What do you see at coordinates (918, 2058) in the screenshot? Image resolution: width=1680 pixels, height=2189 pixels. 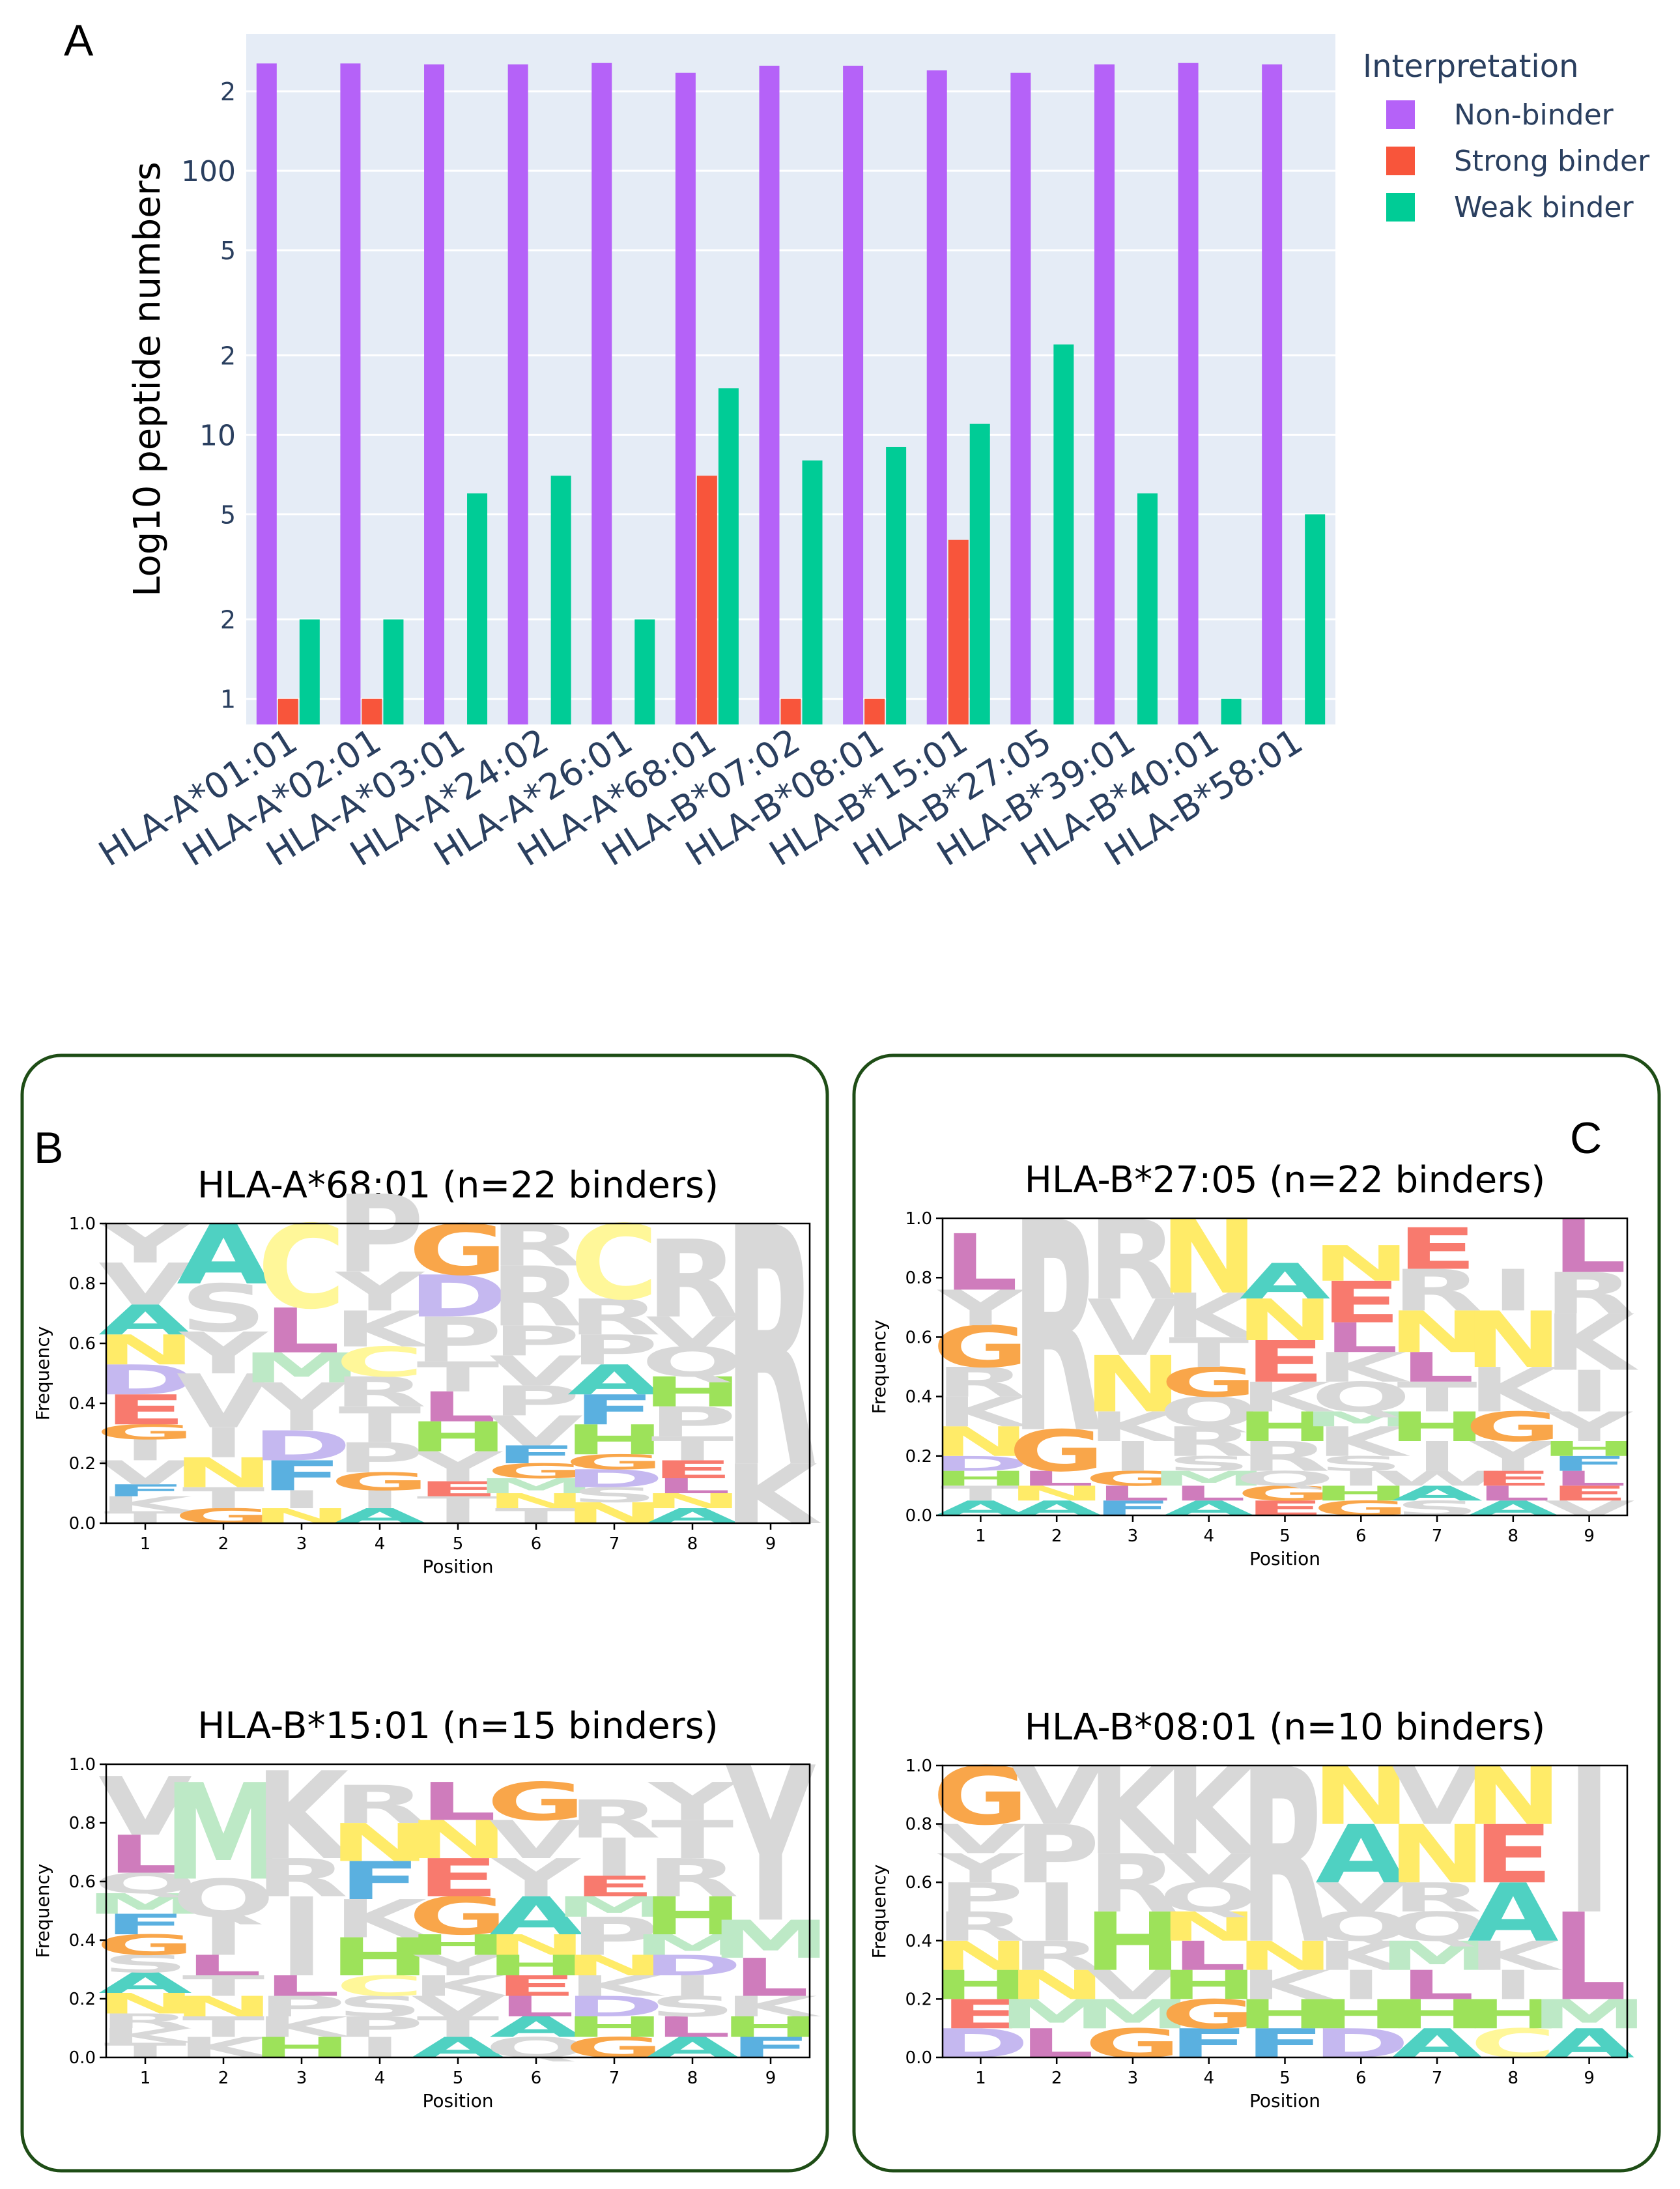 I see `y-tick-label: 0.0` at bounding box center [918, 2058].